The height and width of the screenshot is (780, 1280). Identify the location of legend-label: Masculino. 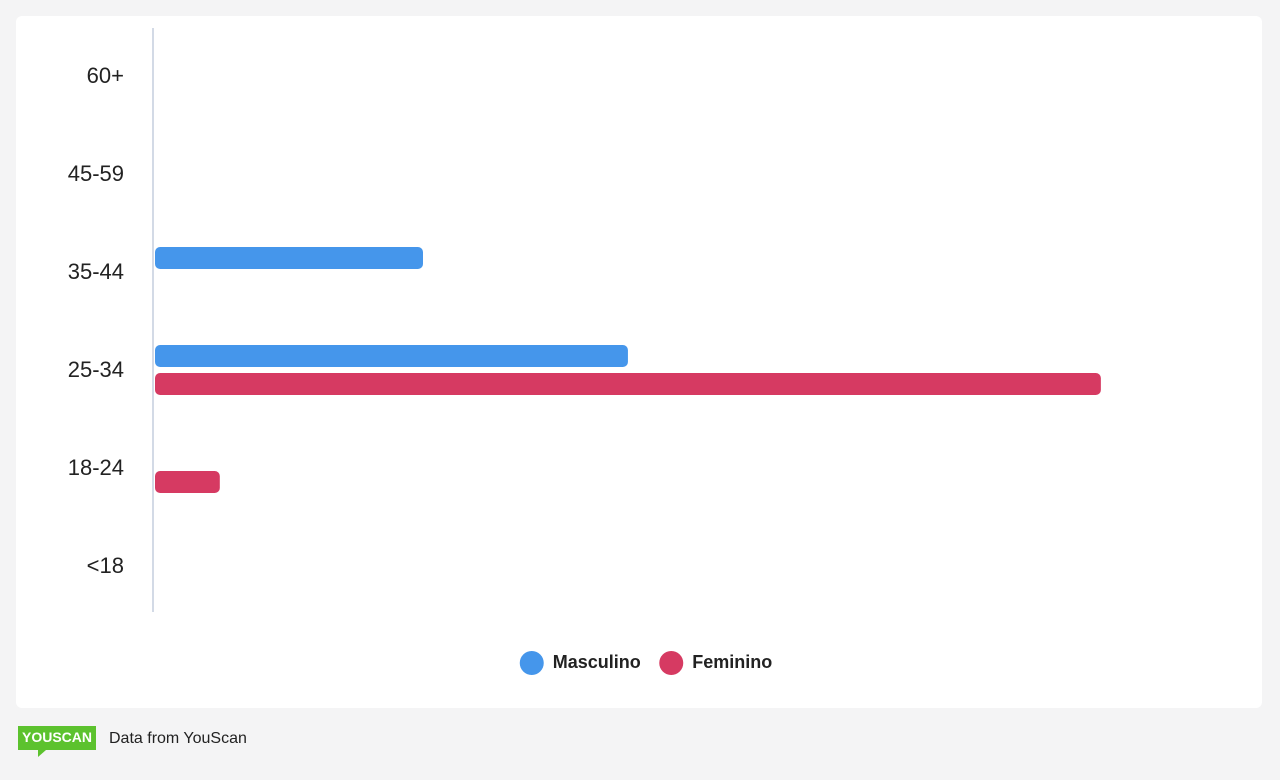
(597, 662).